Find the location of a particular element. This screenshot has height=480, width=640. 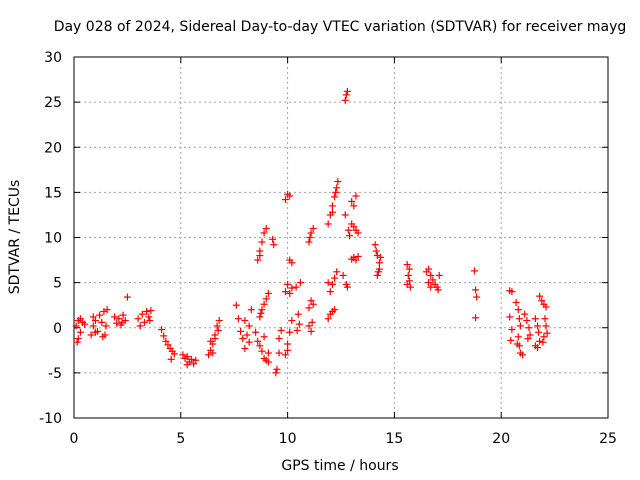

y-tick-label: 20 is located at coordinates (53, 148).